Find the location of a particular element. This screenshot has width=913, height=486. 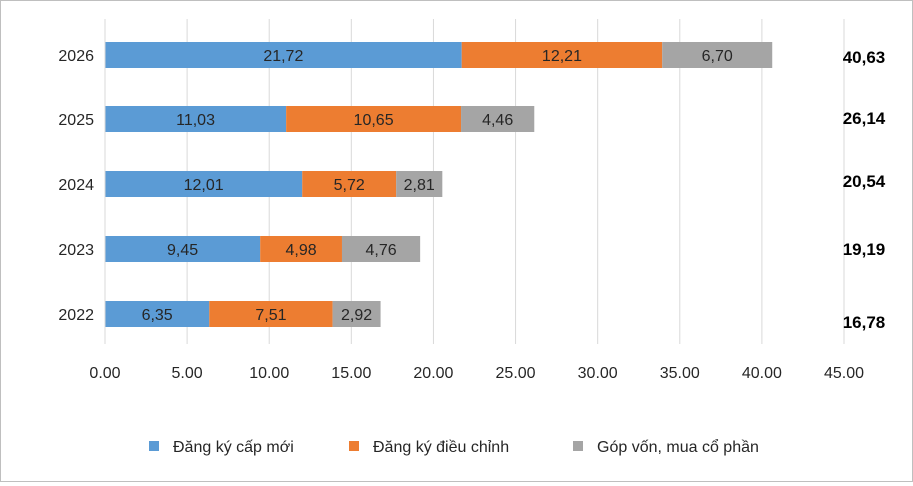

x-tick-label: 35.00 is located at coordinates (680, 373).